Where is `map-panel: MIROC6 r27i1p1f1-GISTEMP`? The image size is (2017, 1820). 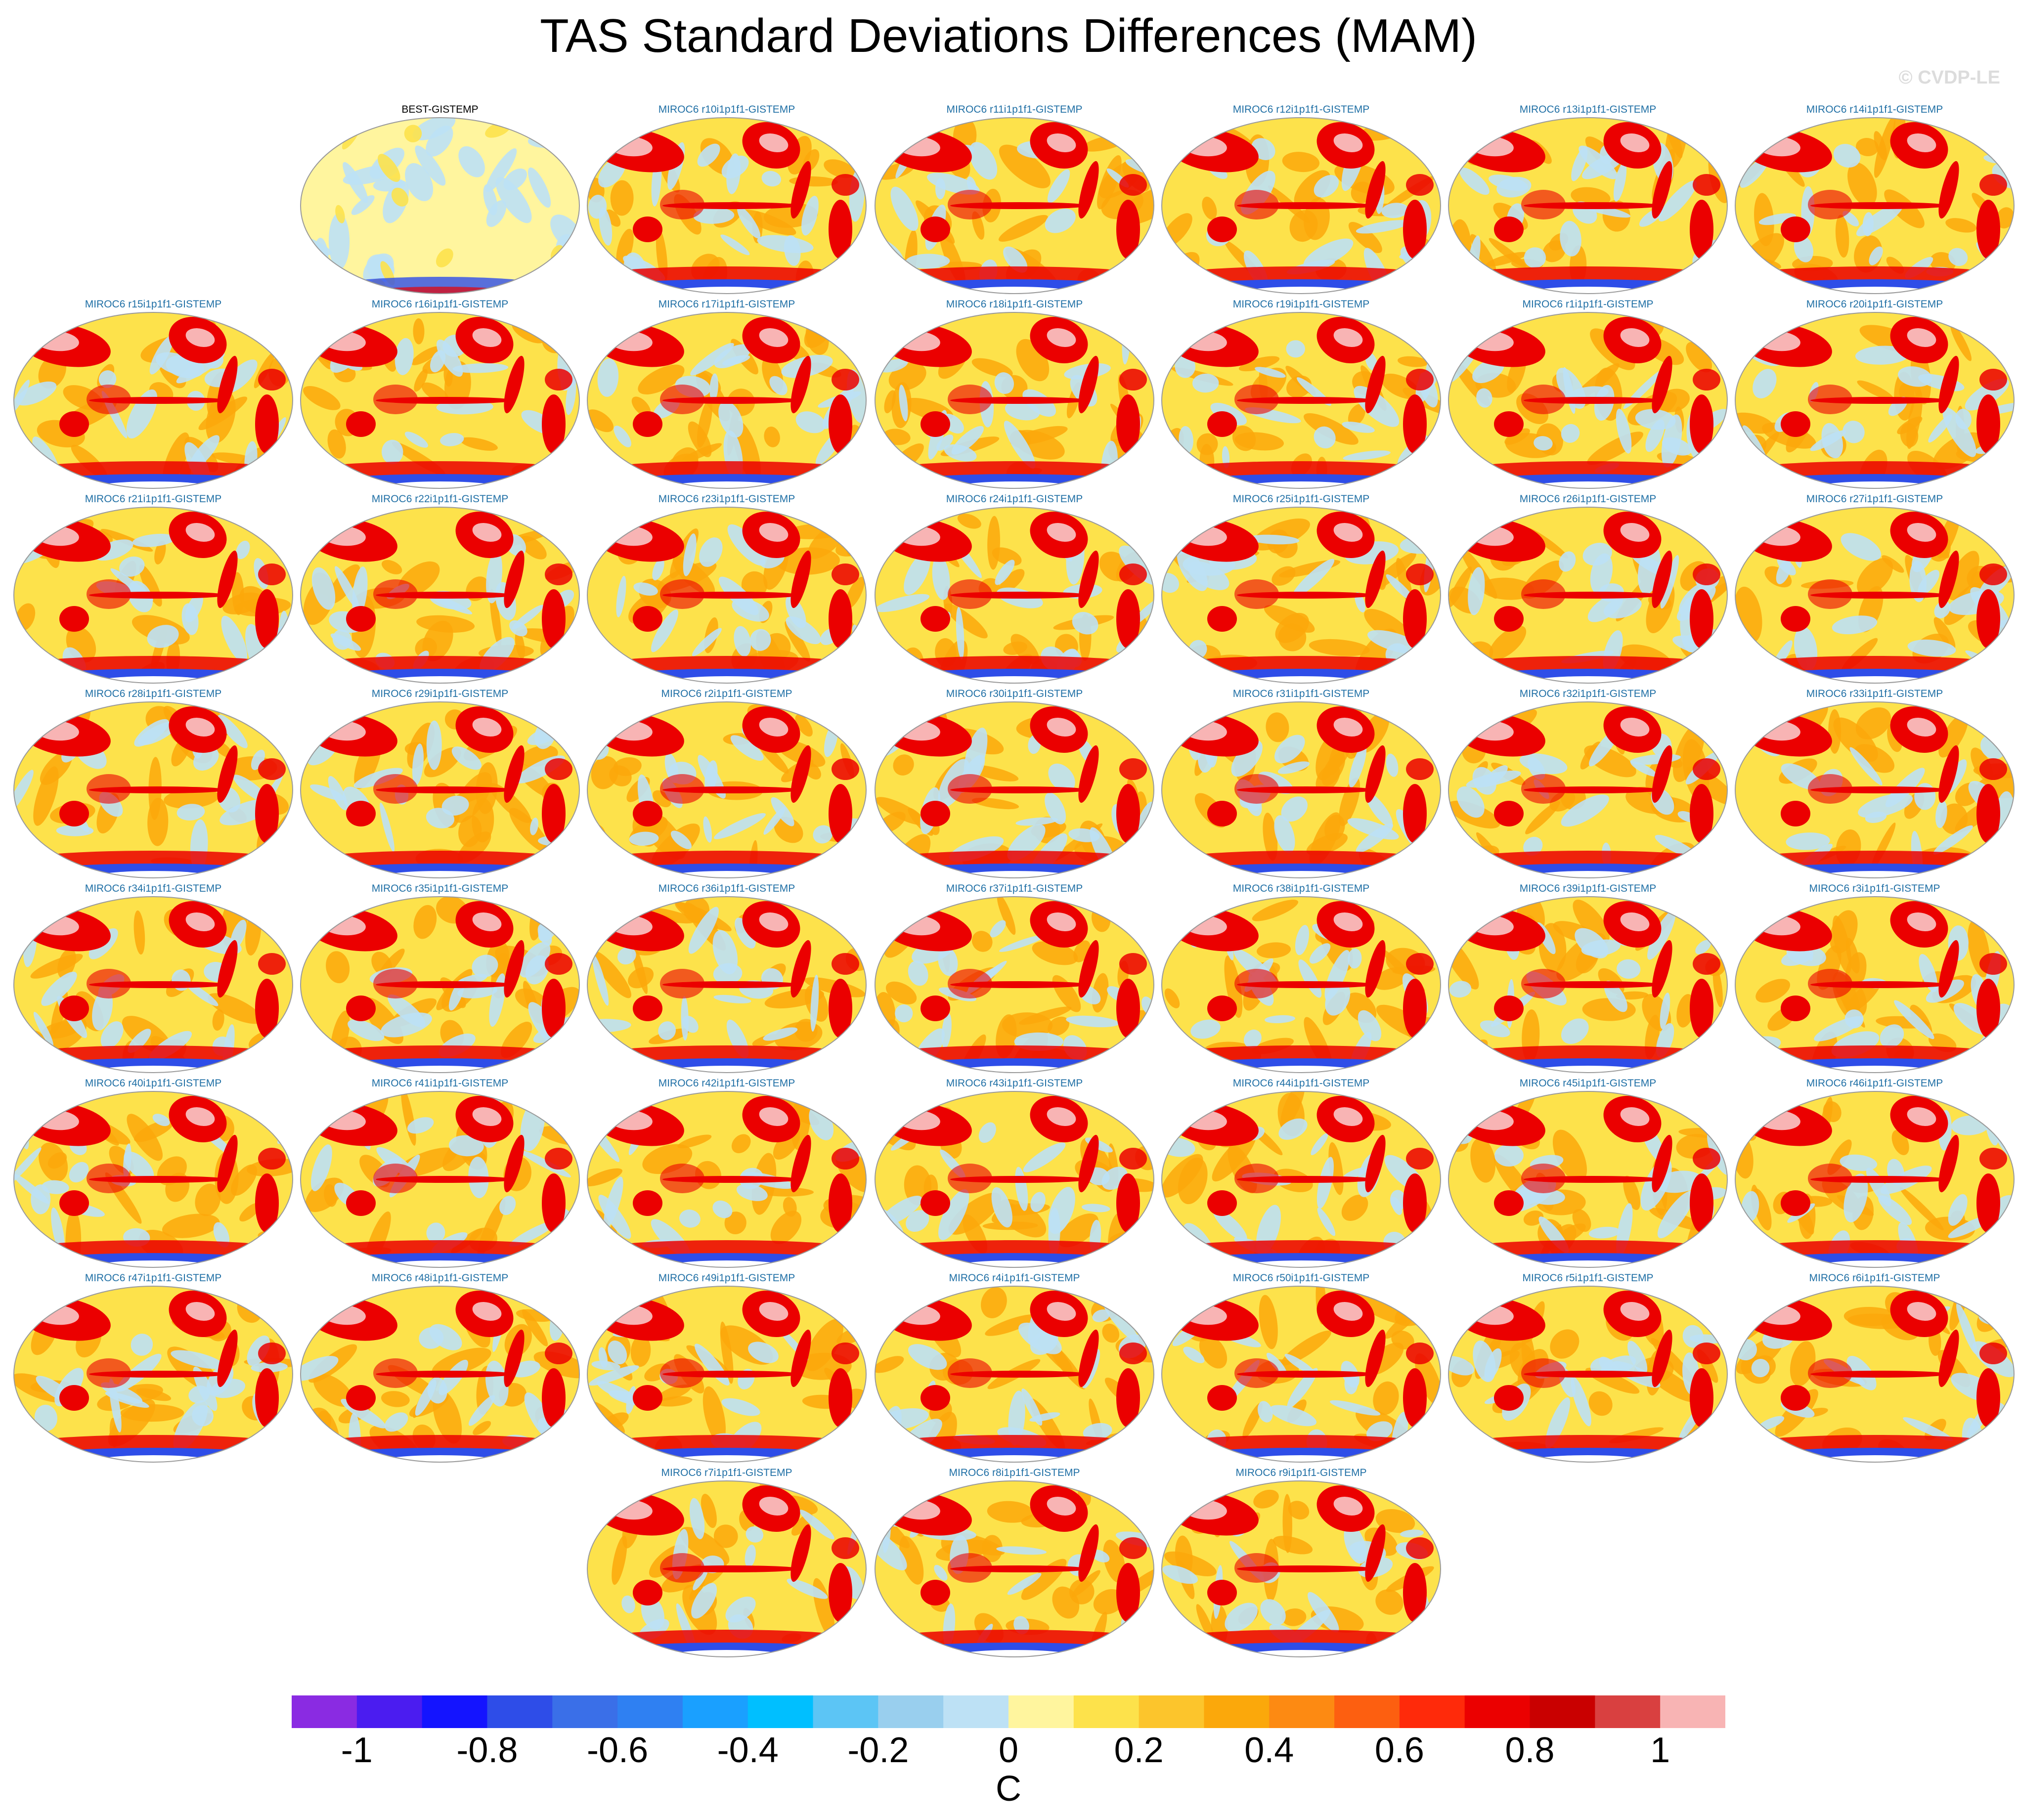 map-panel: MIROC6 r27i1p1f1-GISTEMP is located at coordinates (1874, 590).